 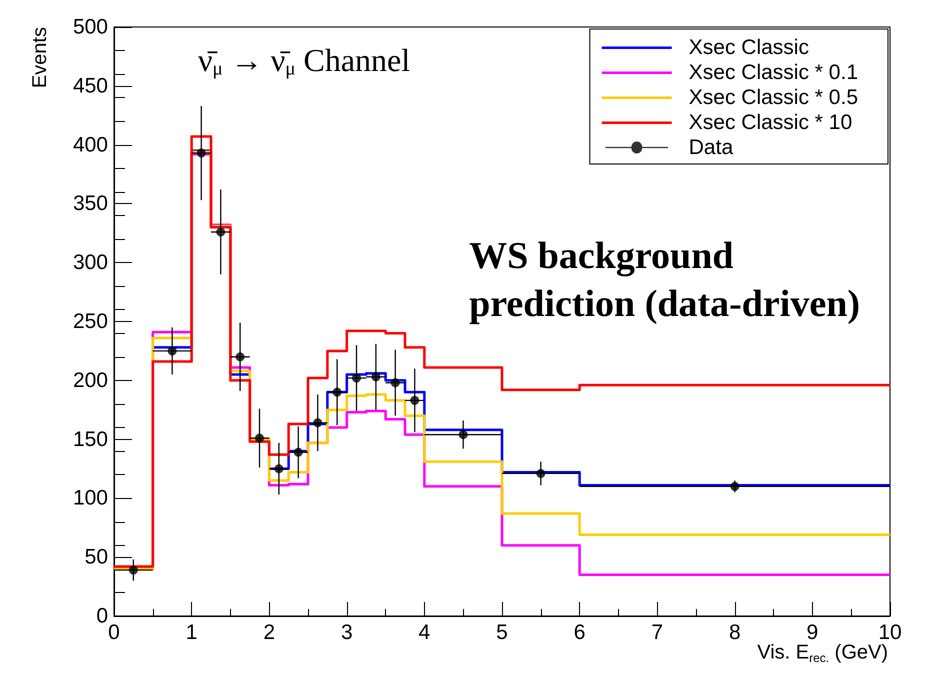 I want to click on y-tick-label: 50, so click(x=96, y=557).